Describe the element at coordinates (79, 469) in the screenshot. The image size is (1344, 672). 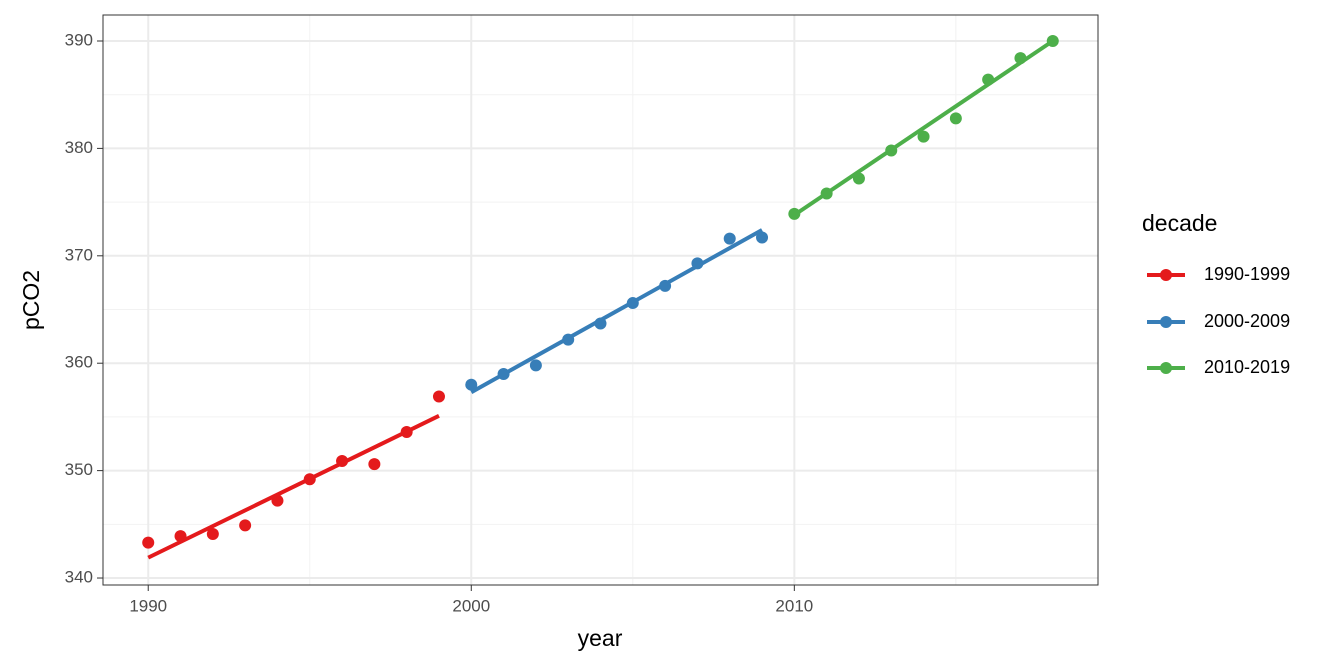
I see `y-tick-label: 350` at that location.